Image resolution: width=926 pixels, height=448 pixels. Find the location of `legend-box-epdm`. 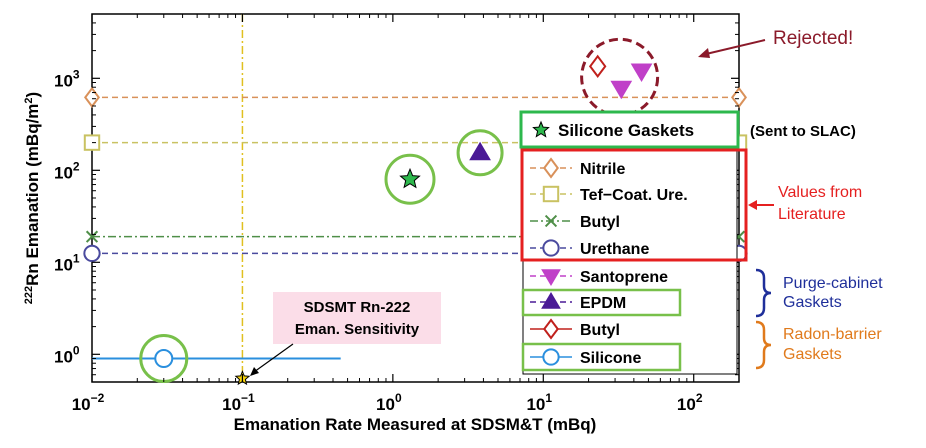

legend-box-epdm is located at coordinates (601, 302).